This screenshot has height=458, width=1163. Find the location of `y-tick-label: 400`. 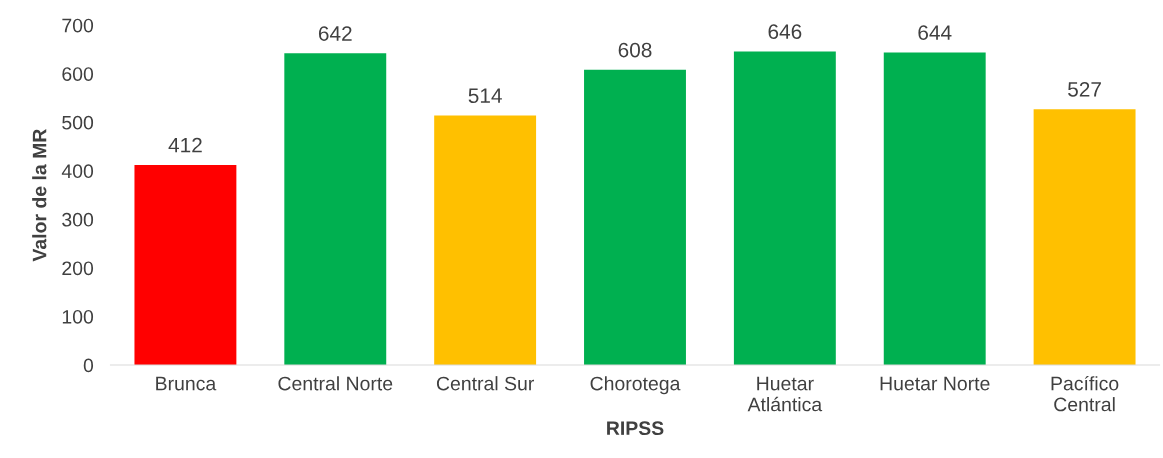

y-tick-label: 400 is located at coordinates (77, 171).